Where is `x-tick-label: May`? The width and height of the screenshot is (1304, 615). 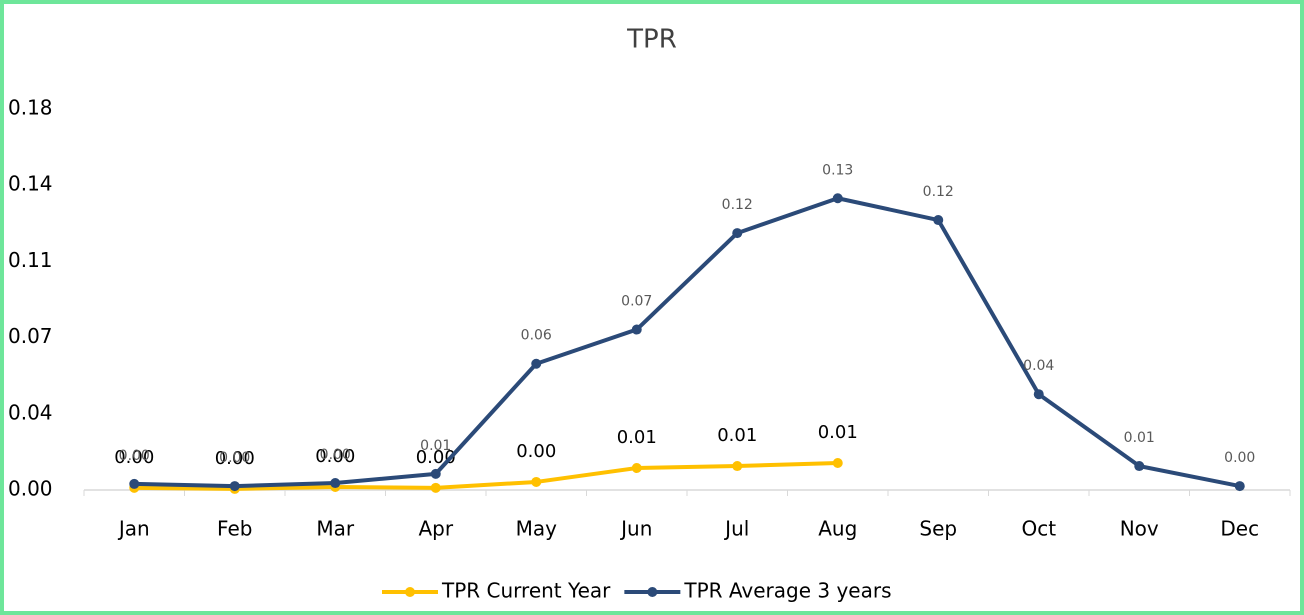
x-tick-label: May is located at coordinates (537, 529).